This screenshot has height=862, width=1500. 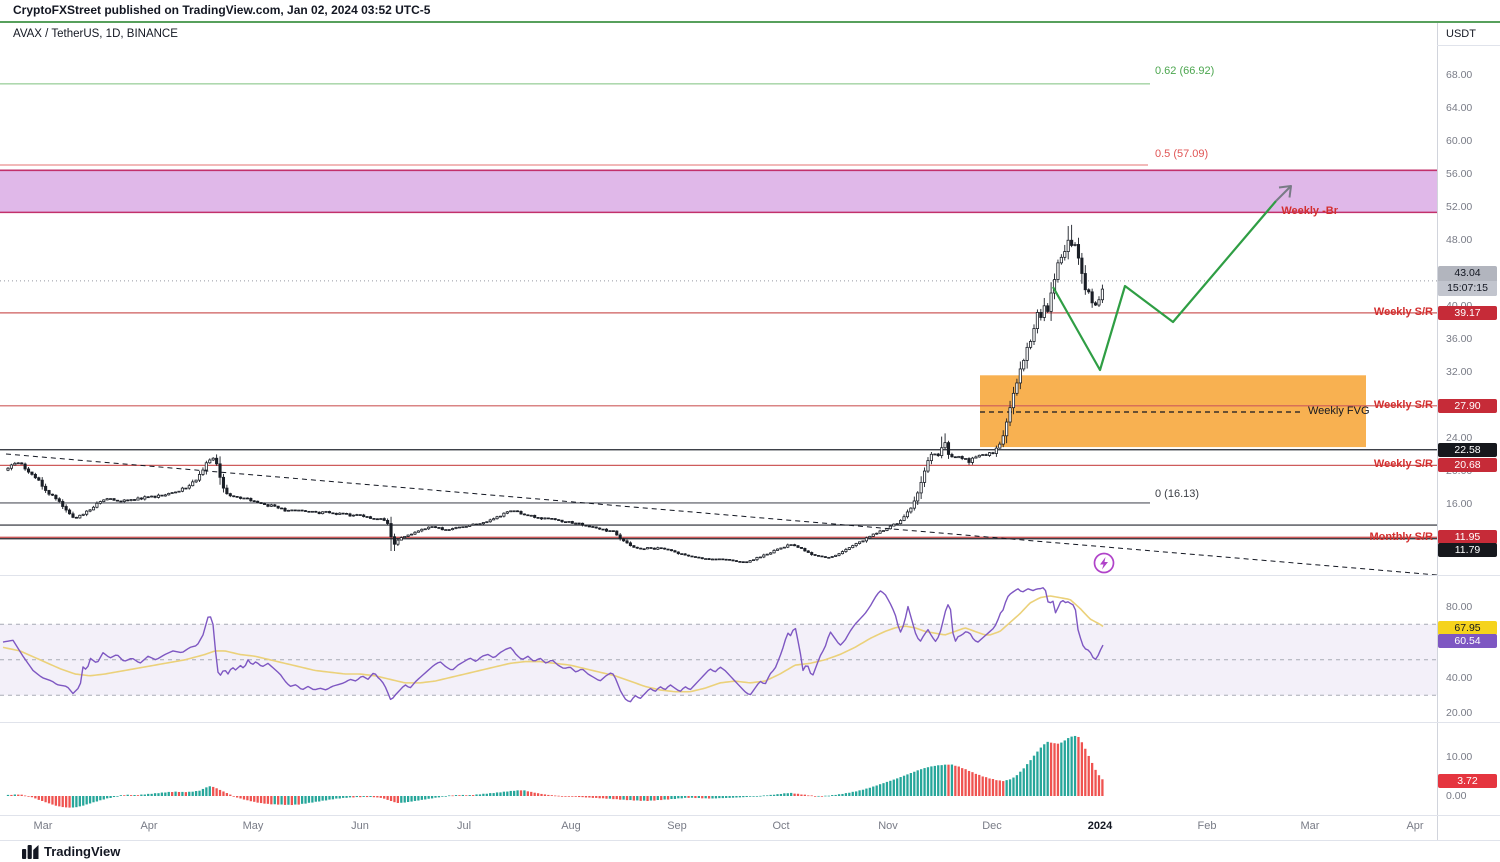 I want to click on price-axis-label: 64.00, so click(x=1459, y=108).